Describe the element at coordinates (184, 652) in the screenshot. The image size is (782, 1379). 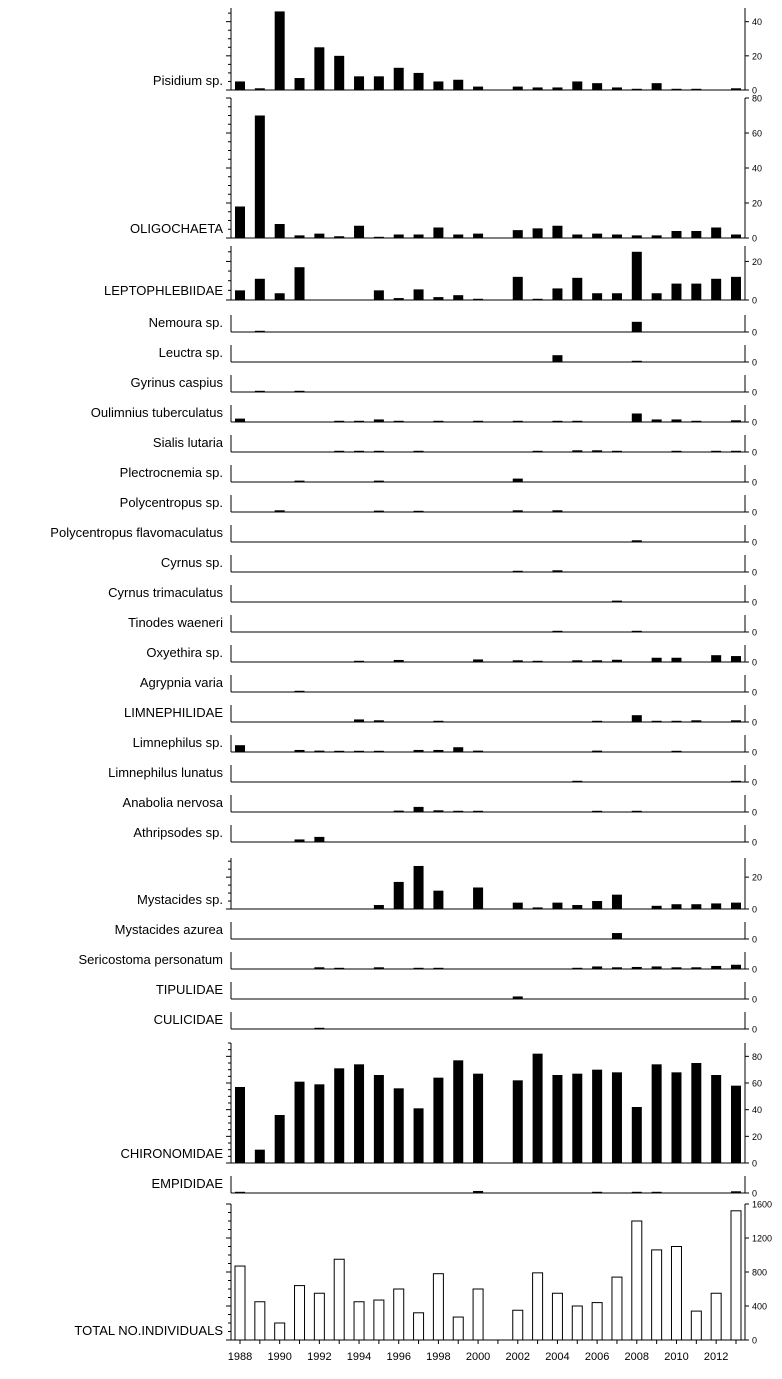
I see `series-label: Oxyethira sp.` at that location.